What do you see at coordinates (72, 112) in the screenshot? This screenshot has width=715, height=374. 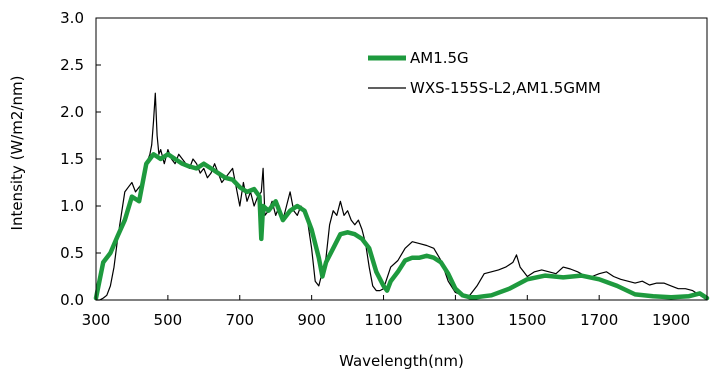 I see `y-tick-label: 2.0` at bounding box center [72, 112].